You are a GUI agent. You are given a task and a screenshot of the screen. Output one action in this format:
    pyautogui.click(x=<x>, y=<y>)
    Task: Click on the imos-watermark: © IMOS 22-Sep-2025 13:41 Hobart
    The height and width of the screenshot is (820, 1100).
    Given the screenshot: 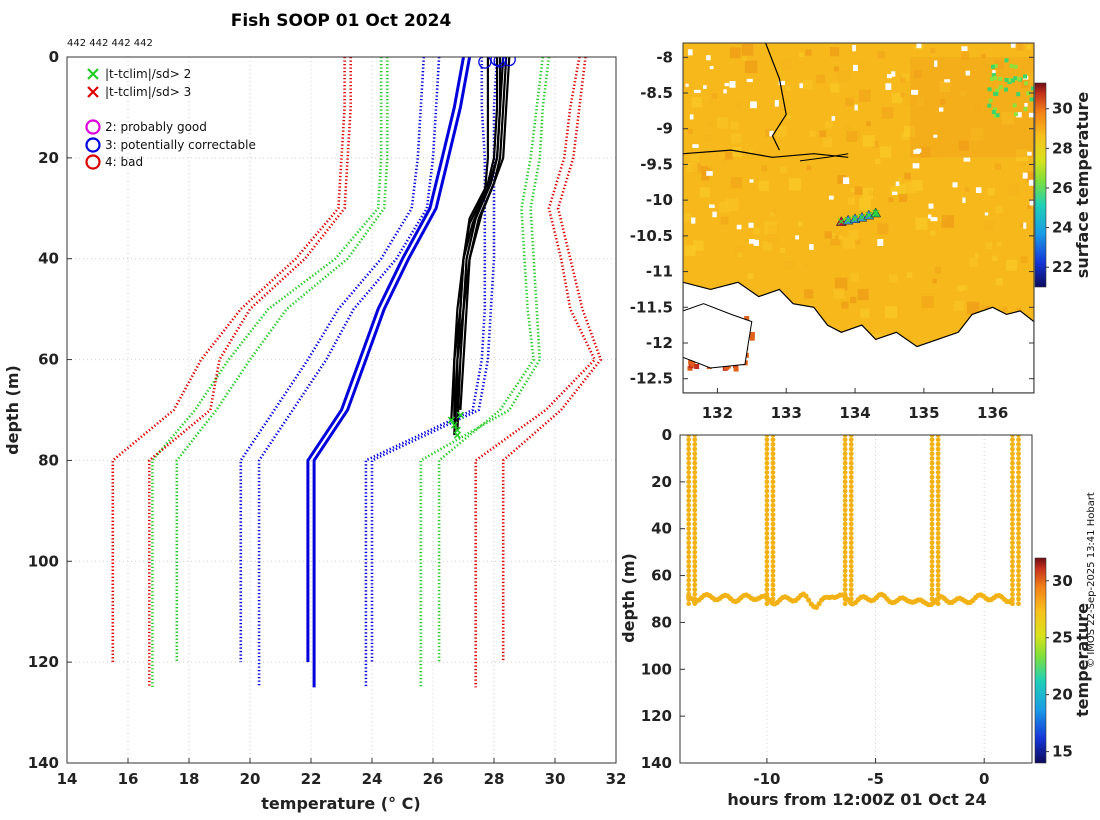 What is the action you would take?
    pyautogui.click(x=1091, y=580)
    